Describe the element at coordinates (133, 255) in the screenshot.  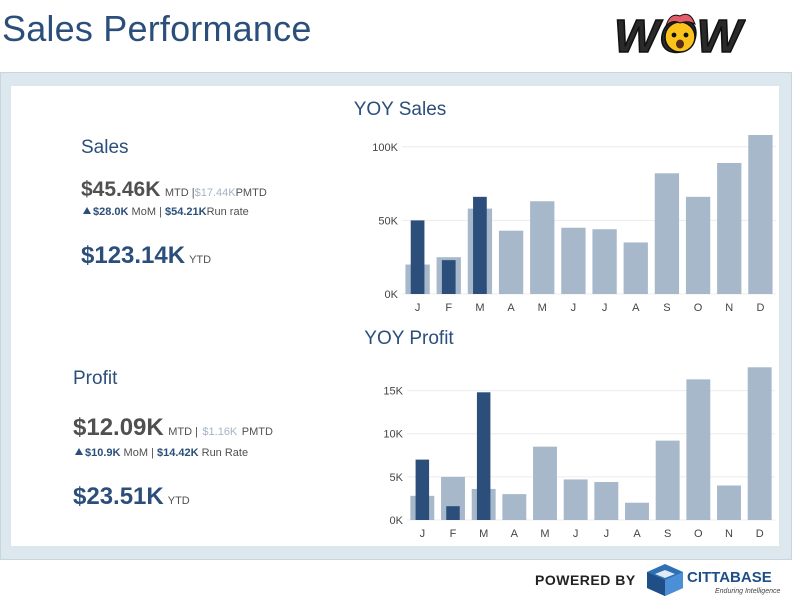
I see `sales-ytd-value: $123.14K` at that location.